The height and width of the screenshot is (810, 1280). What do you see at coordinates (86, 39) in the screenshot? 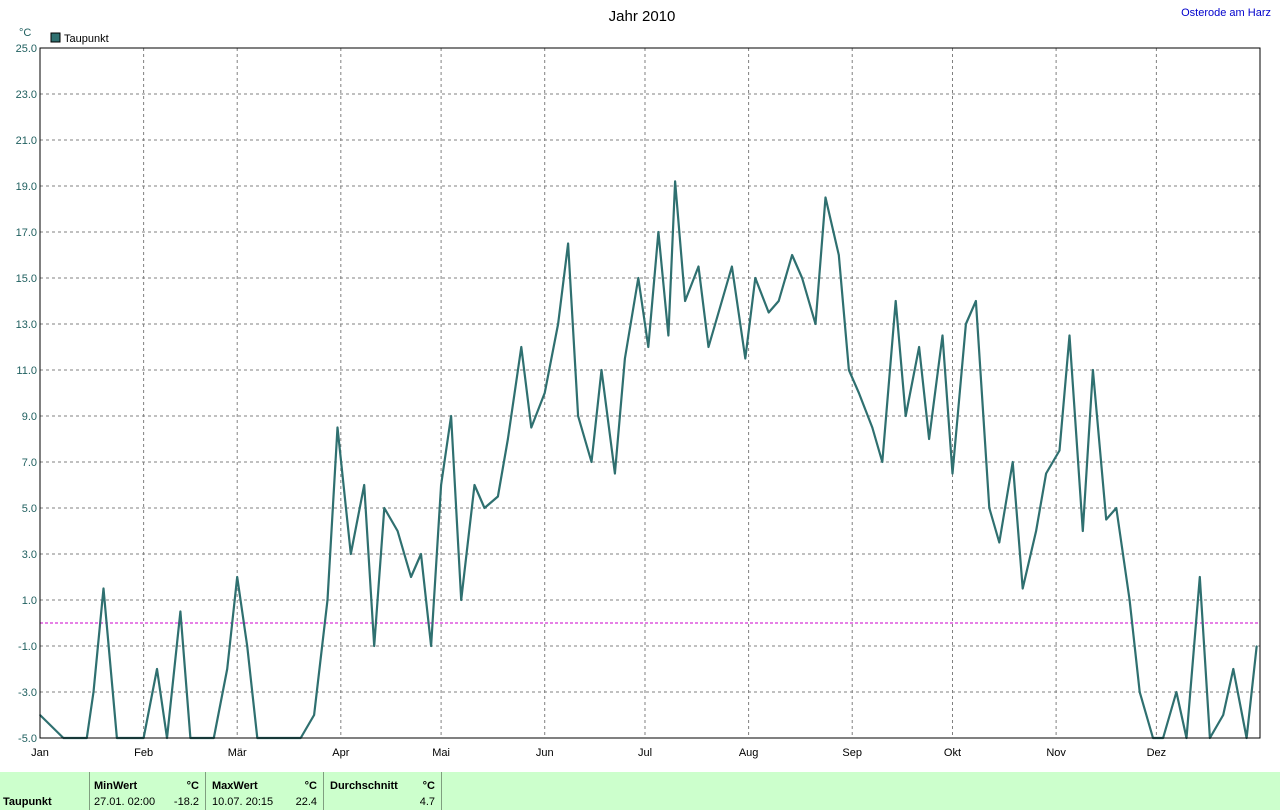
I see `legend-label: Taupunkt` at bounding box center [86, 39].